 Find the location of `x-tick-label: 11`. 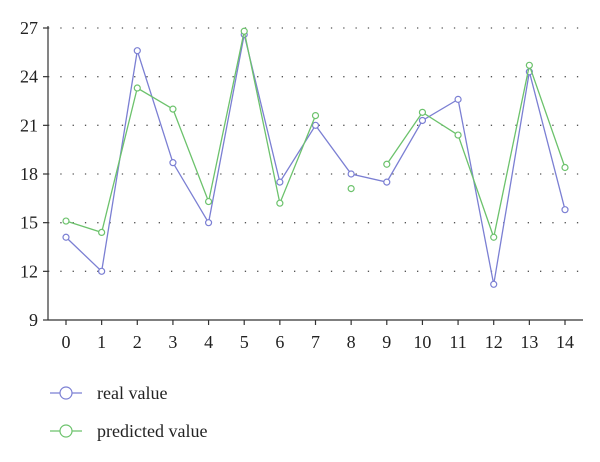

x-tick-label: 11 is located at coordinates (457, 342).